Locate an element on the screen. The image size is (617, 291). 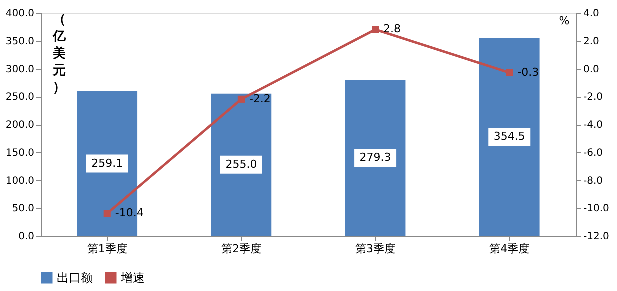
y-tick-label: 350.0 is located at coordinates (20, 42).